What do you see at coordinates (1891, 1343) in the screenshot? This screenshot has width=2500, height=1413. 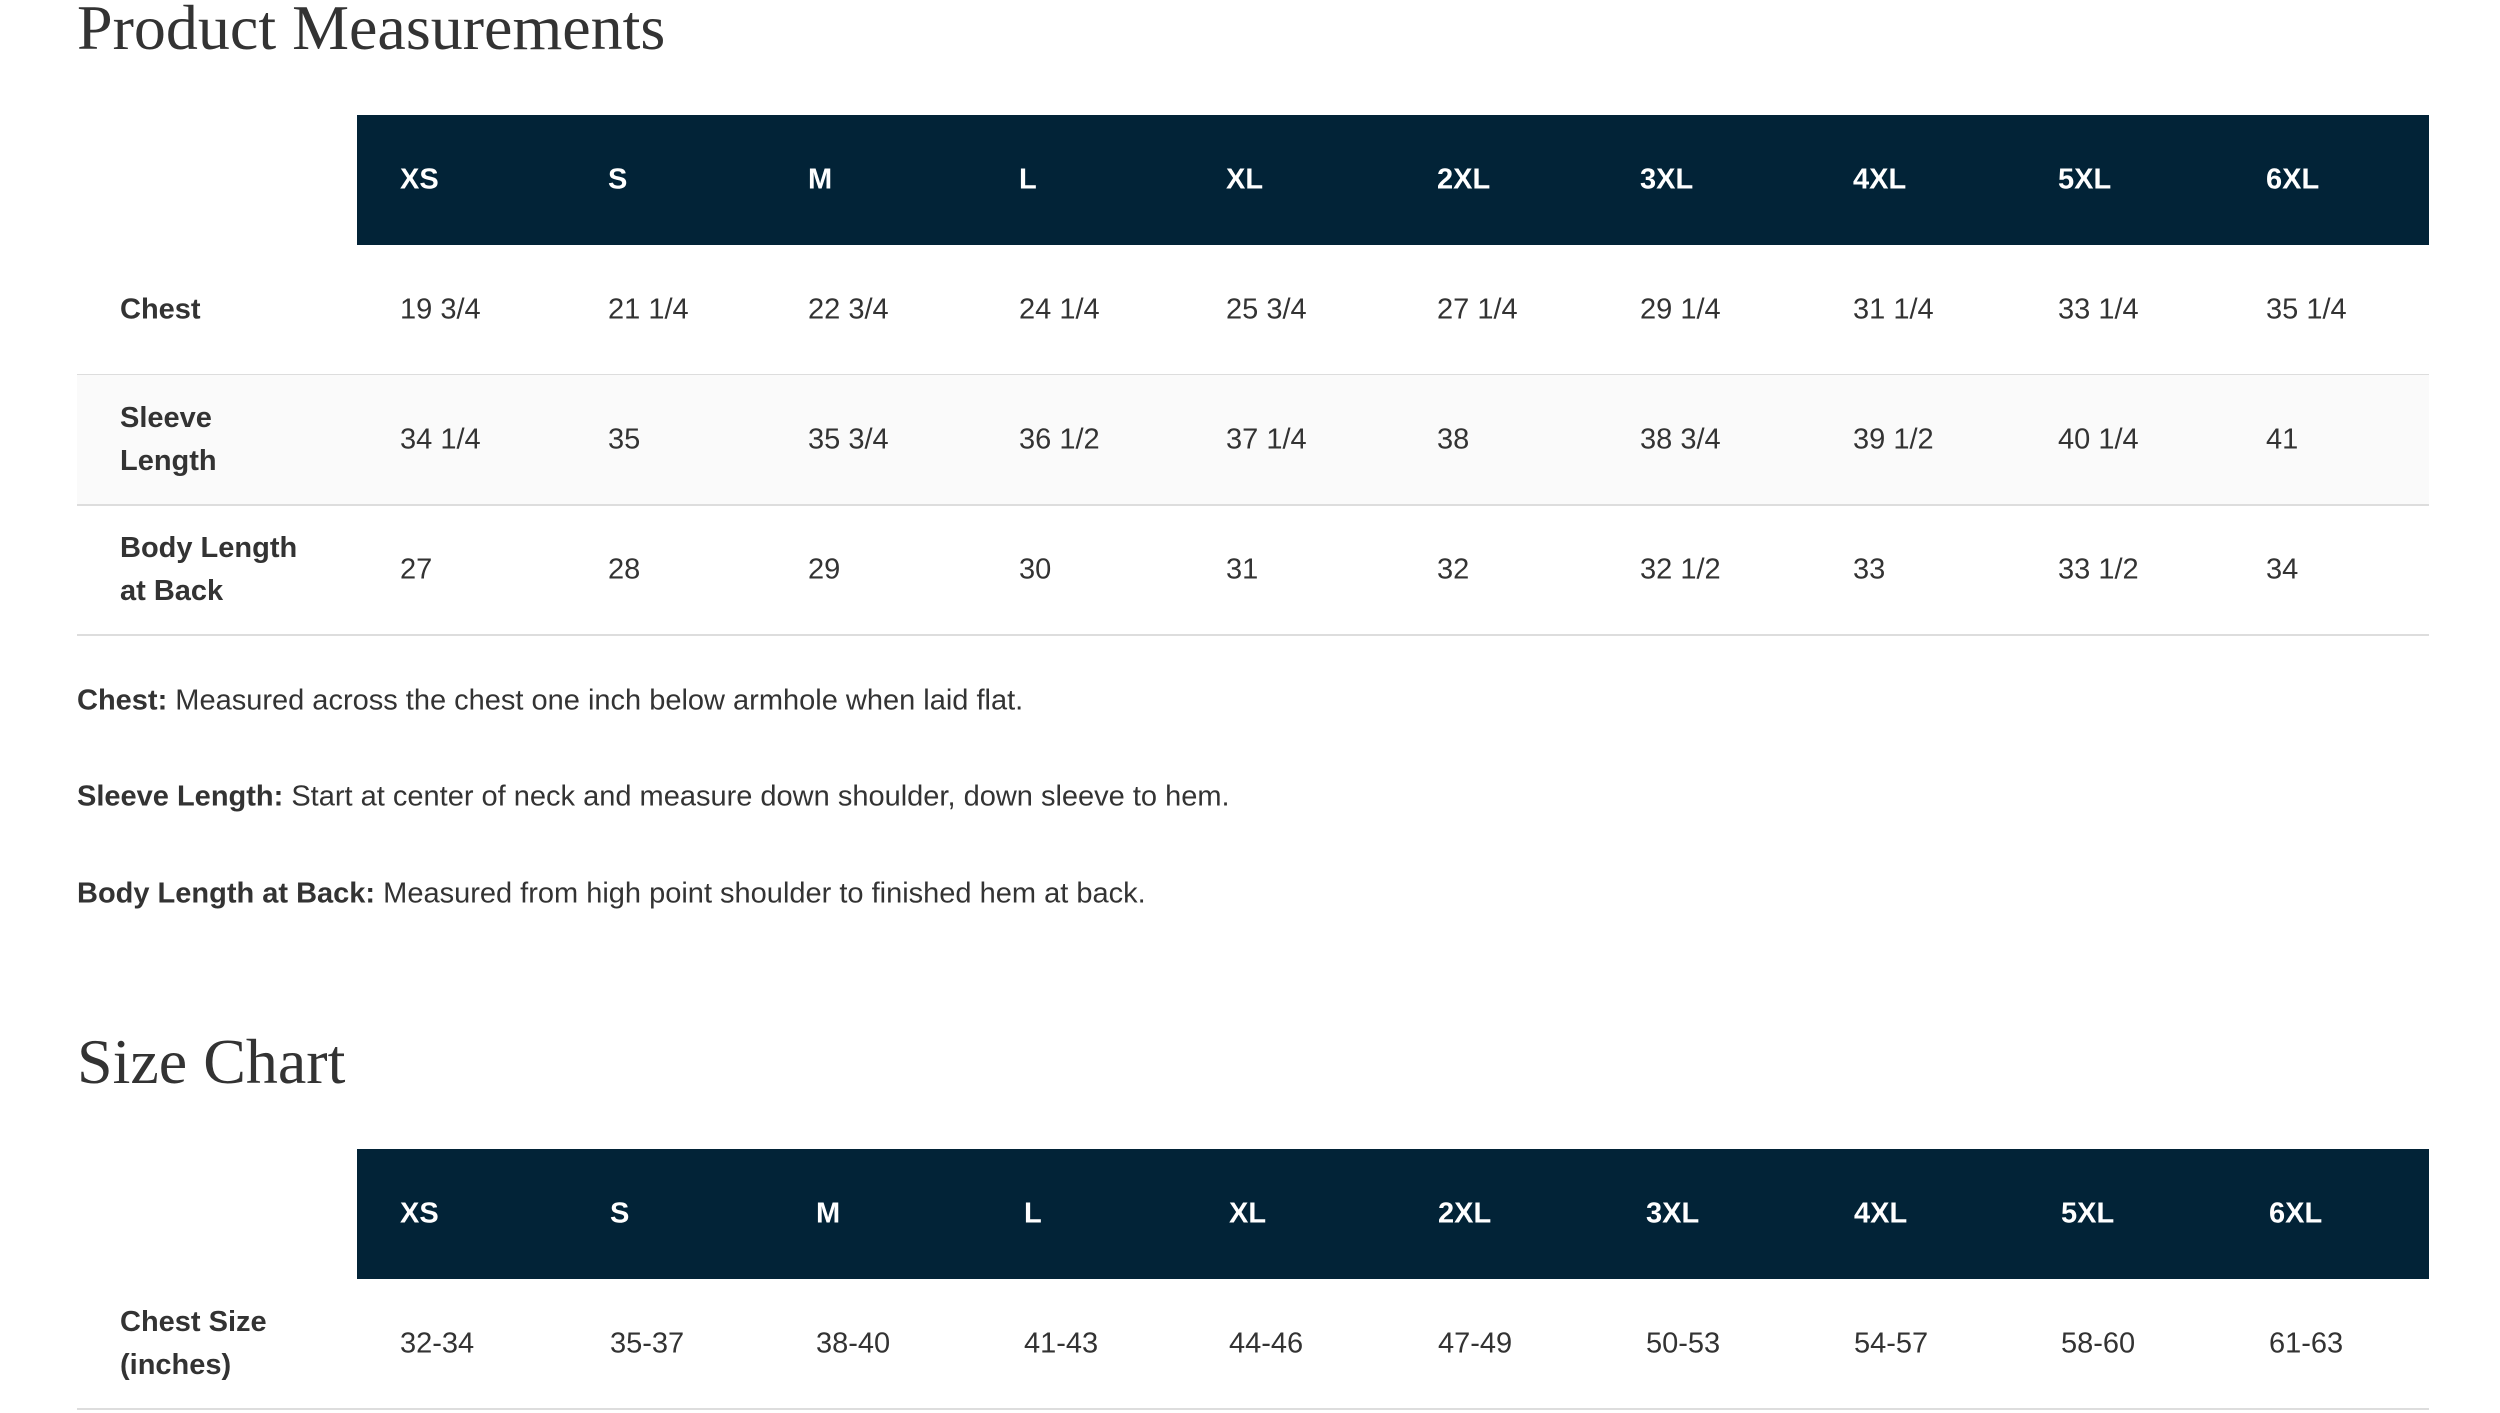 I see `table-cell: 54-57` at bounding box center [1891, 1343].